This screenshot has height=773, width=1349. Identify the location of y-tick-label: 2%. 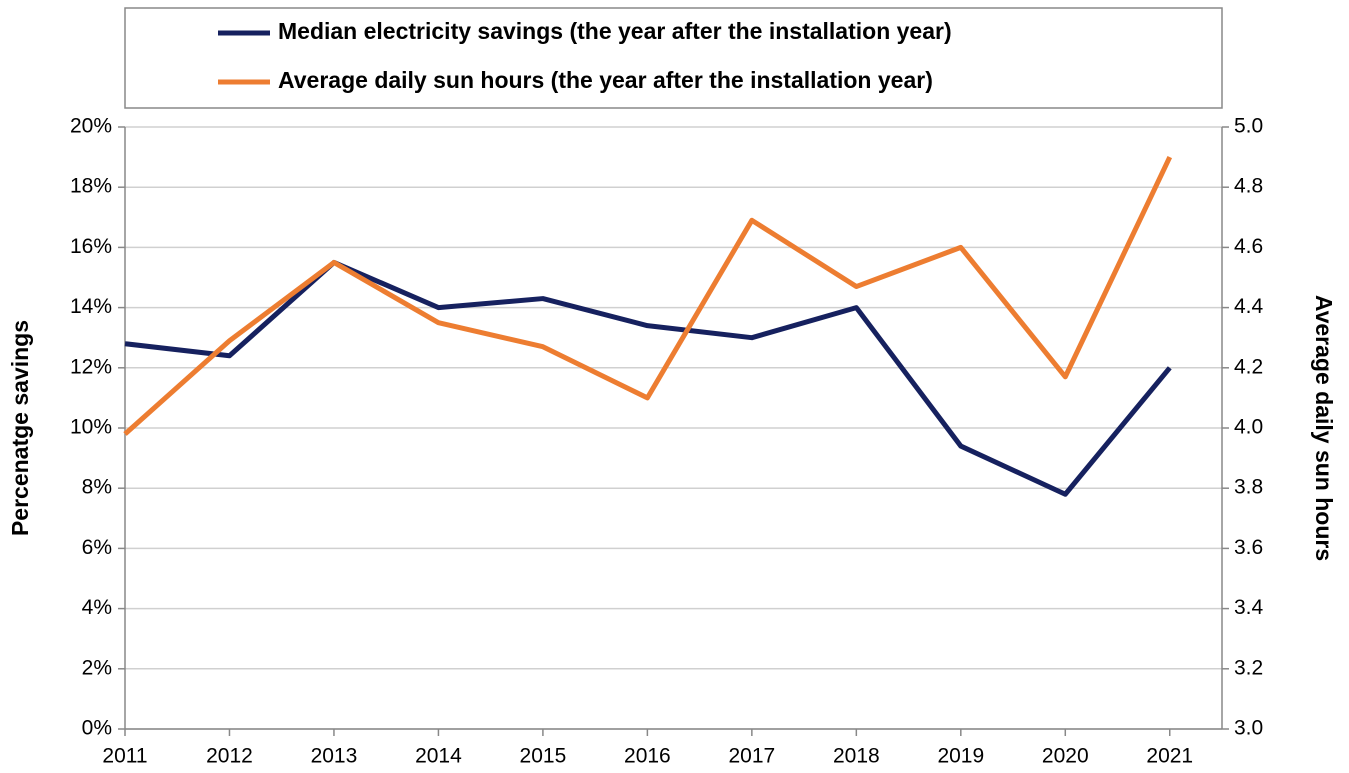
(97, 667).